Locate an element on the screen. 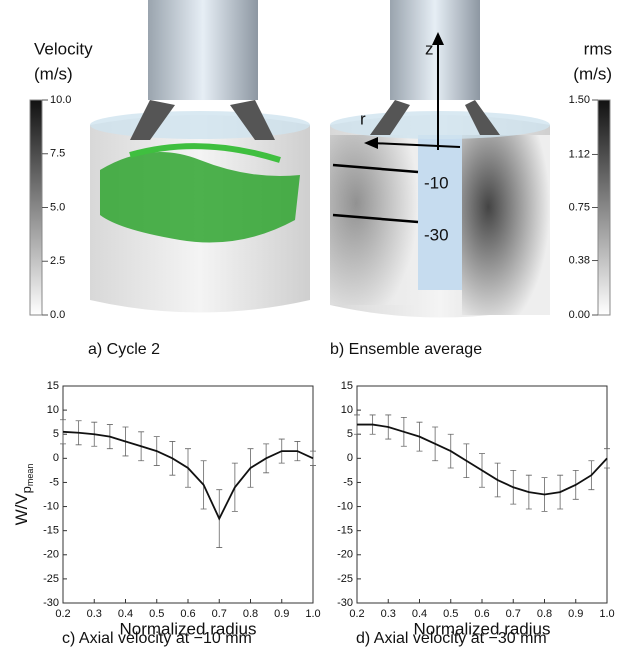 The image size is (624, 654). colorbar-title: Velocity is located at coordinates (63, 48).